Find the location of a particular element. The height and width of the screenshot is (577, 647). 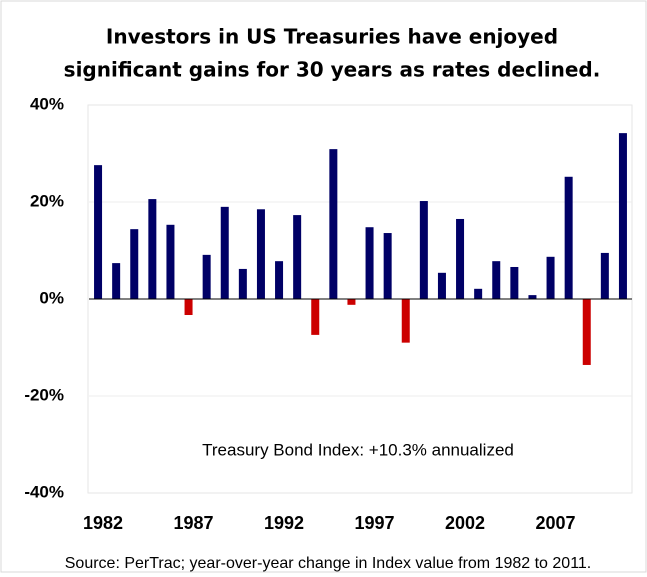

y-tick-label: 0% is located at coordinates (51, 297).